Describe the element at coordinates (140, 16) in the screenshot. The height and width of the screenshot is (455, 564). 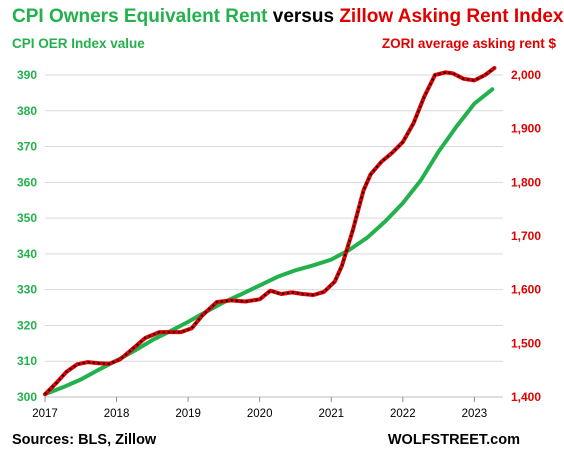
I see `title-part-0: CPI Owners Equivalent Rent` at that location.